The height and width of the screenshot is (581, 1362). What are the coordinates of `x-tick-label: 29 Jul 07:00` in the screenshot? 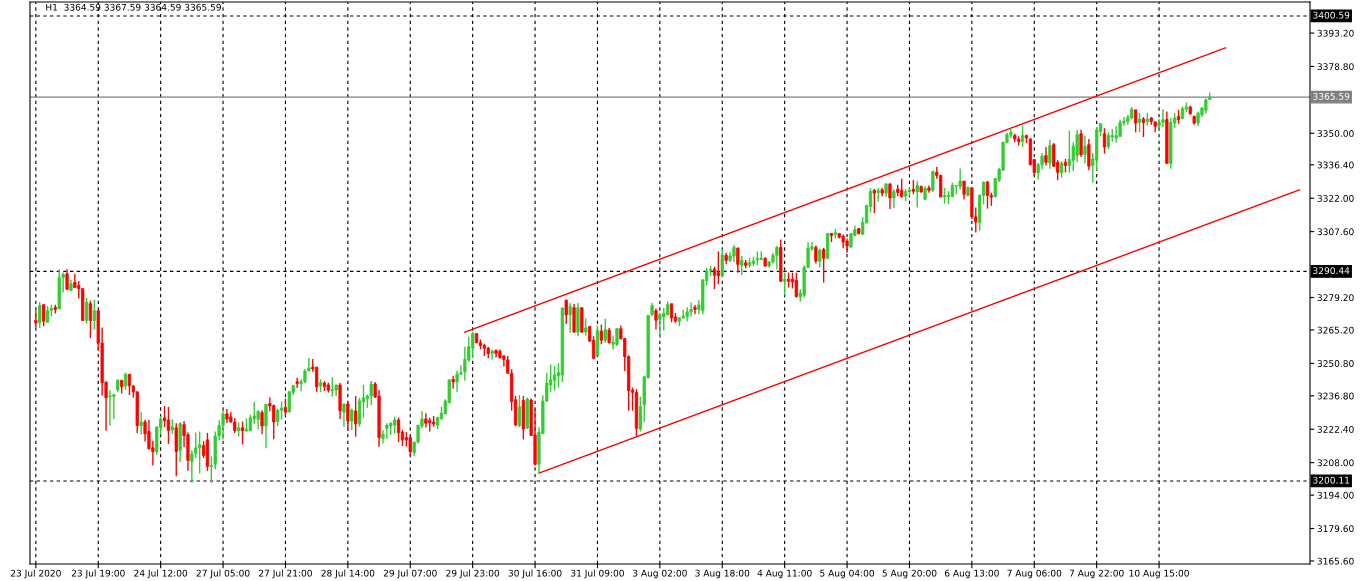 It's located at (410, 574).